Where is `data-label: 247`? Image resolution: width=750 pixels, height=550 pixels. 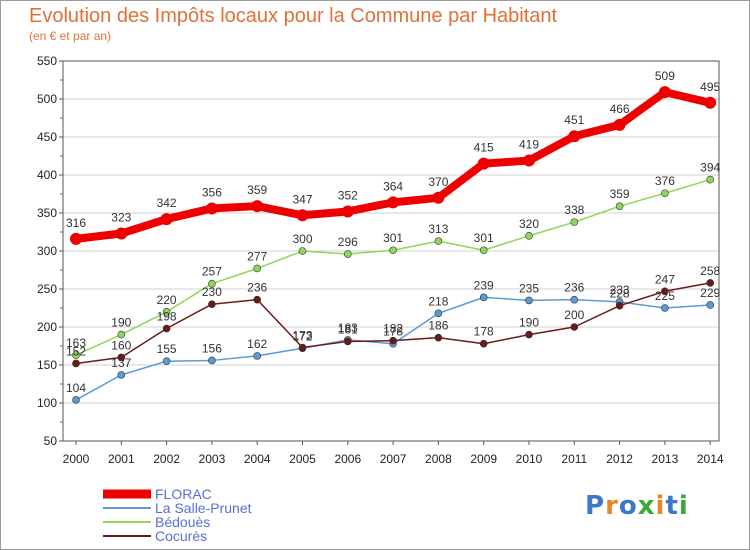
data-label: 247 is located at coordinates (665, 279).